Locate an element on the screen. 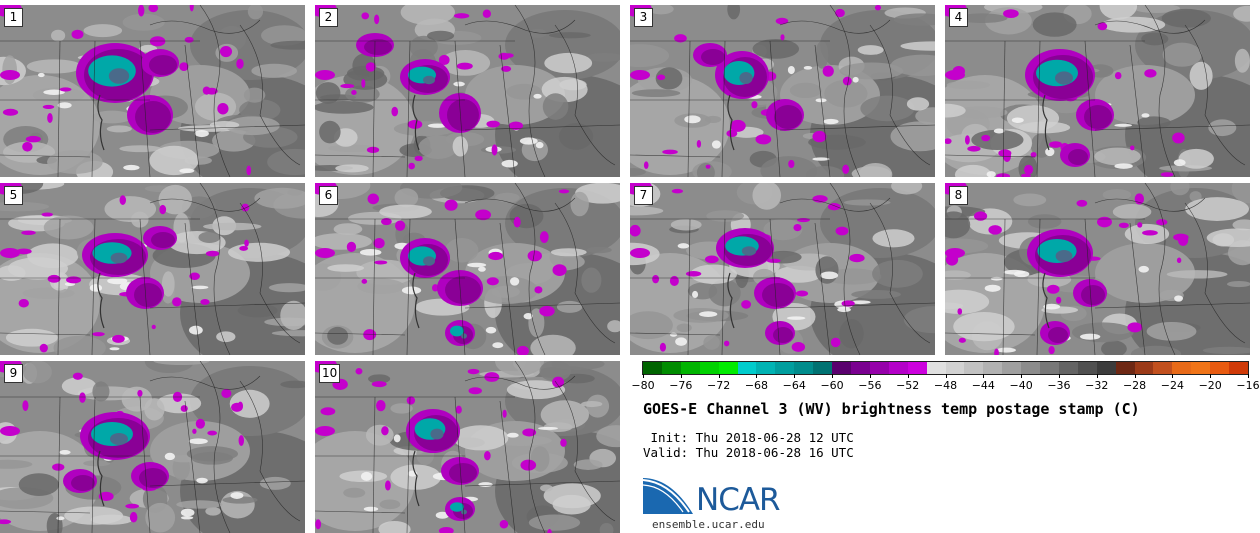 Image resolution: width=1260 pixels, height=533 pixels. stamp-panel-2: 2 is located at coordinates (467, 91).